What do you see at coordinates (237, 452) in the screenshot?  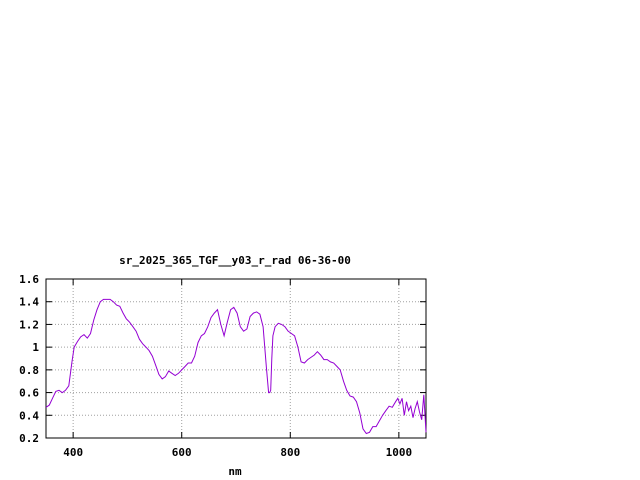 I see `x-axis-tick-labels: 400 600 800 1000` at bounding box center [237, 452].